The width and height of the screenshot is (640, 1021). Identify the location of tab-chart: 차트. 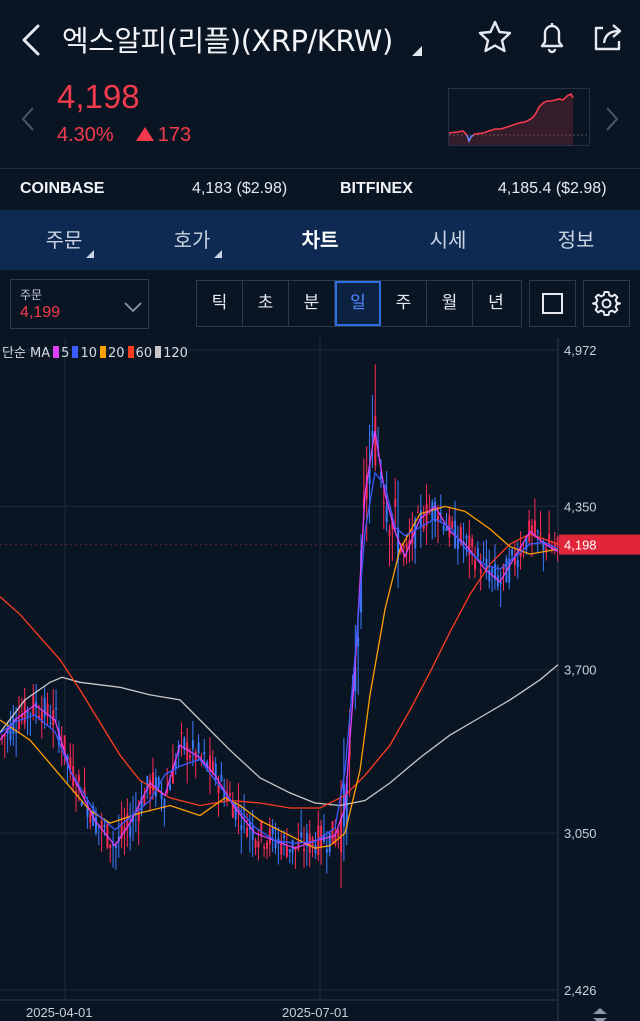
(320, 240).